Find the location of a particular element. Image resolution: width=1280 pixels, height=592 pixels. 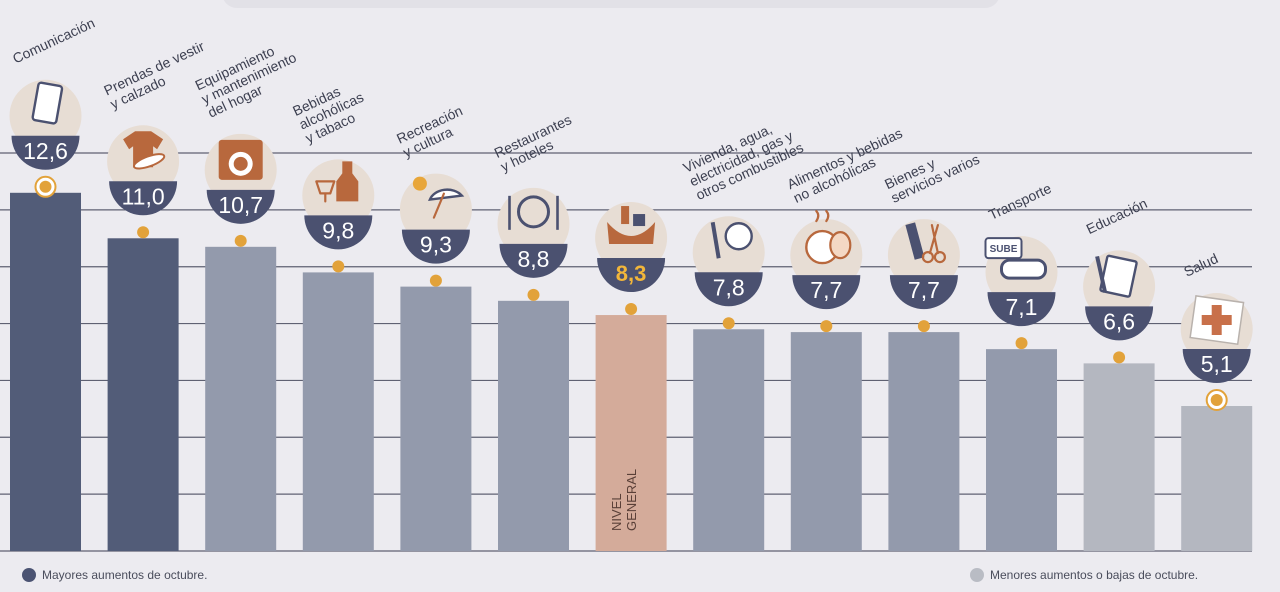

value-badge: SUBE 7,1 is located at coordinates (1021, 281).